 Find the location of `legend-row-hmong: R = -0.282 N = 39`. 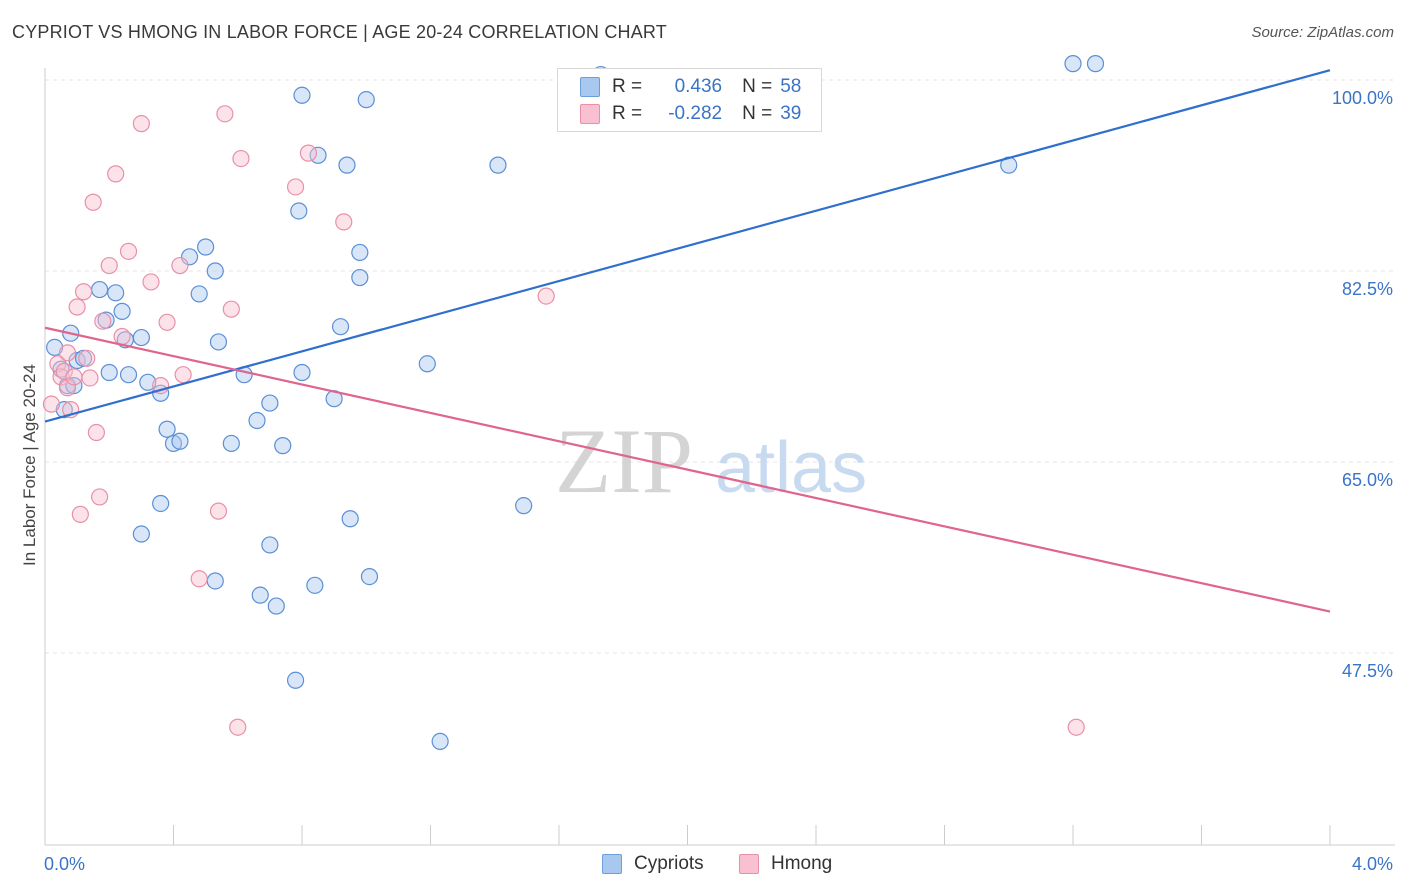

legend-row-hmong: R = -0.282 N = 39 is located at coordinates (690, 114).